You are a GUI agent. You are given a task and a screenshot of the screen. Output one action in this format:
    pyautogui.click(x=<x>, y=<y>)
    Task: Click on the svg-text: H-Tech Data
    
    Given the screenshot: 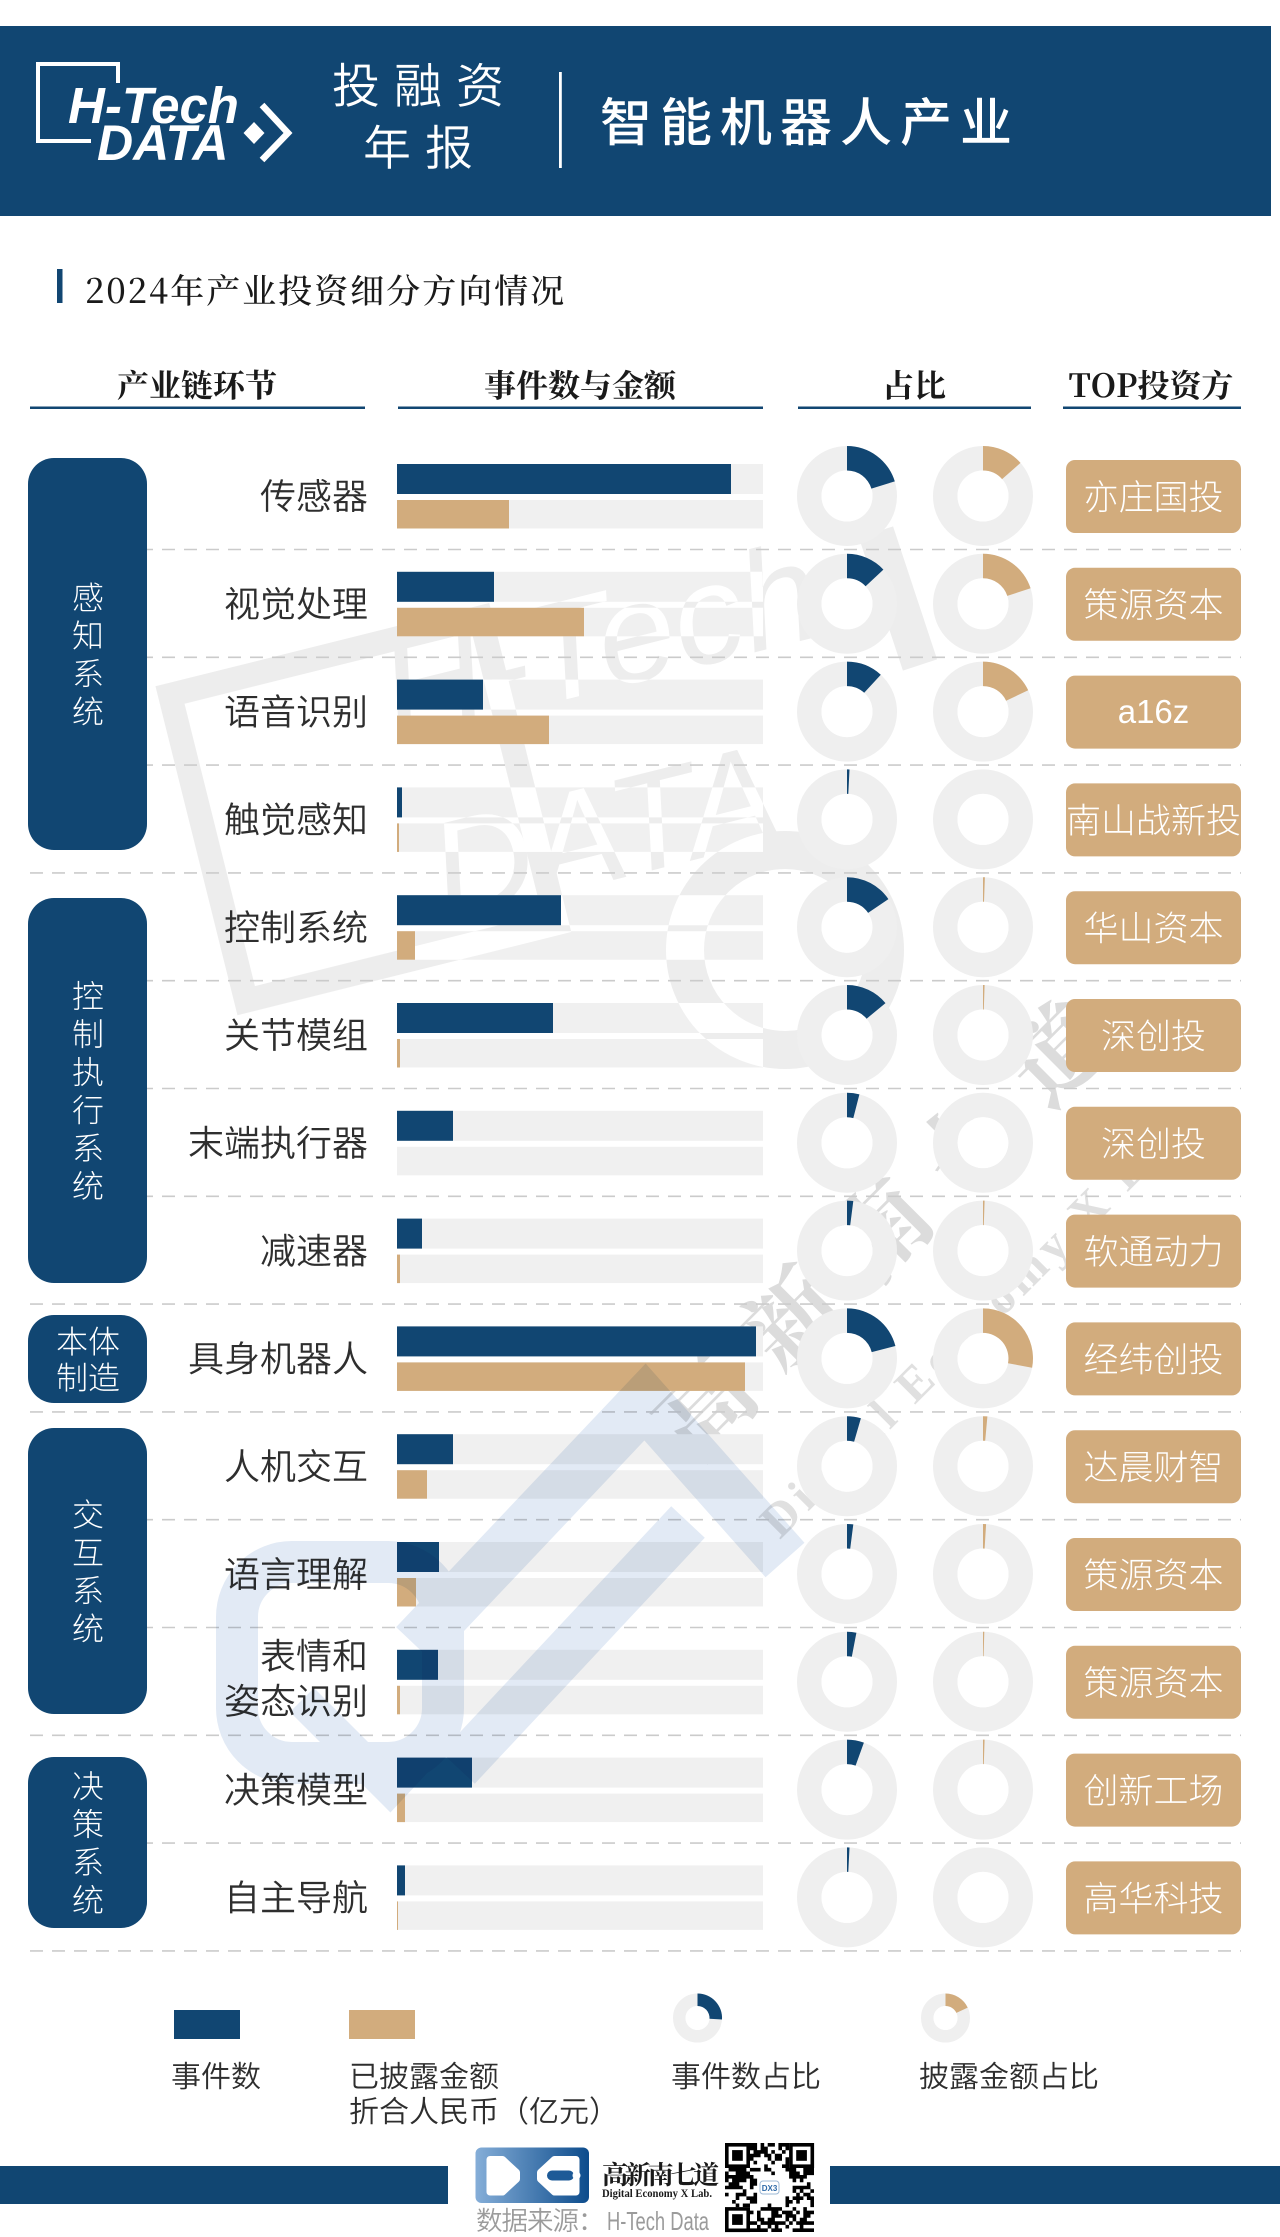 What is the action you would take?
    pyautogui.click(x=658, y=2221)
    